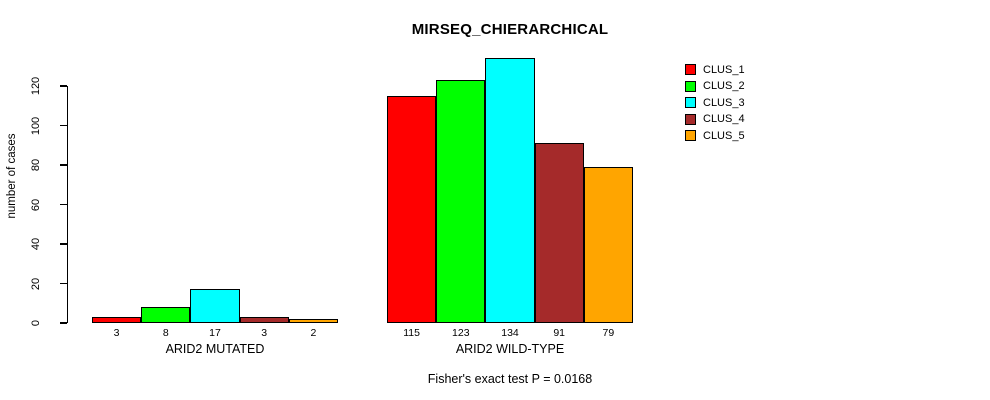 This screenshot has width=990, height=400. I want to click on bar-clus_2-arid2-wild-type, so click(461, 201).